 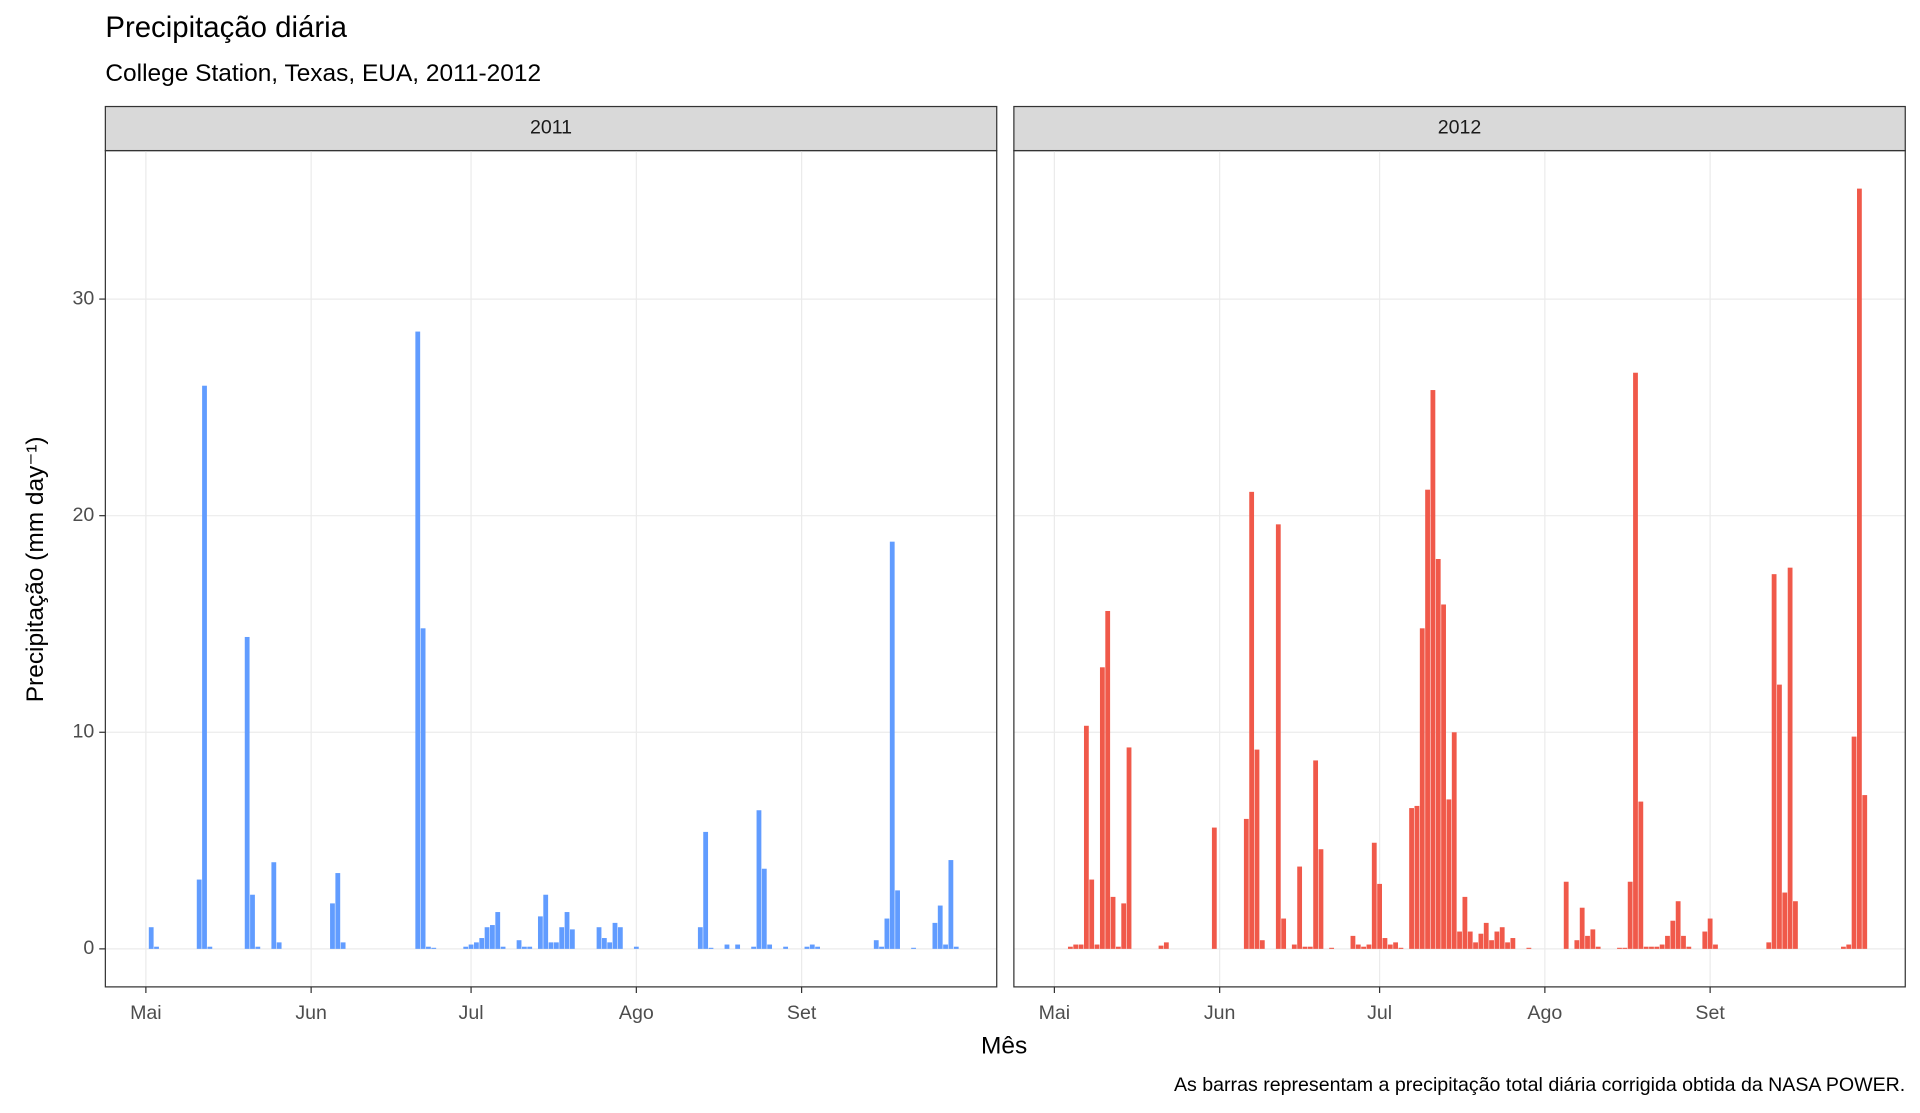 What do you see at coordinates (551, 128) in the screenshot?
I see `facet-label: 2011` at bounding box center [551, 128].